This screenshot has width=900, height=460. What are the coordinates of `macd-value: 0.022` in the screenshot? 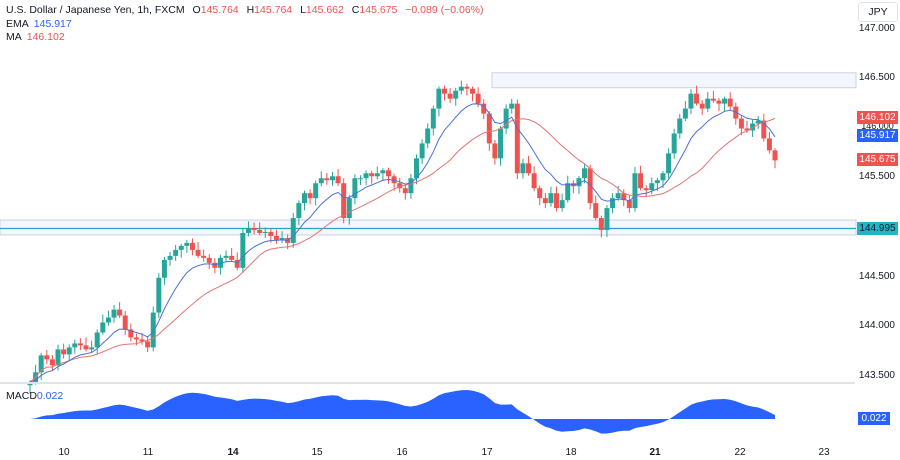 It's located at (50, 396).